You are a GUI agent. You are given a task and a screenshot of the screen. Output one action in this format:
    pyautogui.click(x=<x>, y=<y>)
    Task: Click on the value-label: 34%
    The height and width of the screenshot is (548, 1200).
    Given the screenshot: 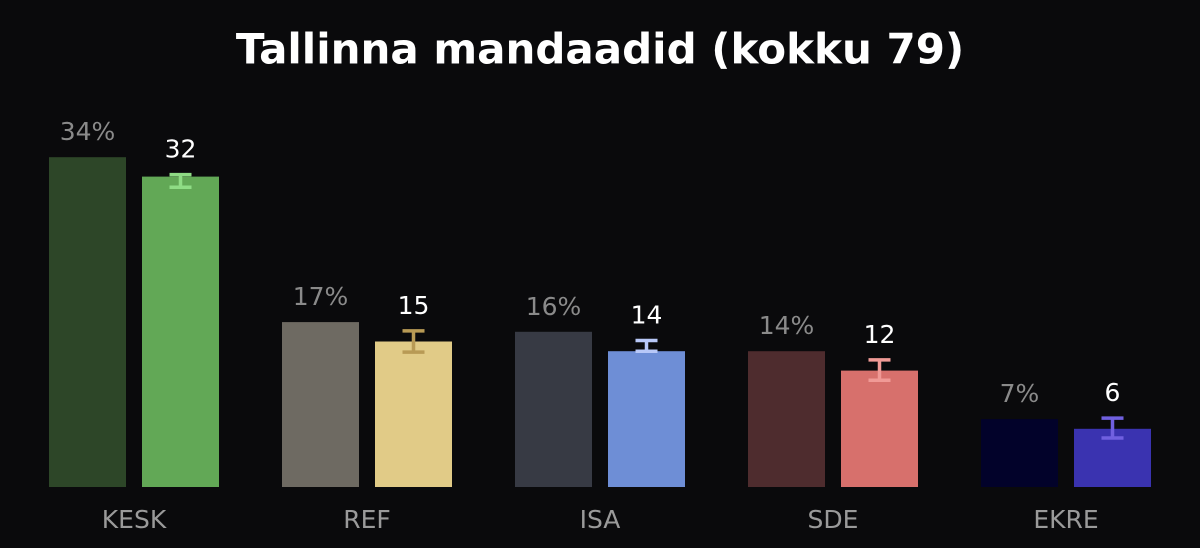 What is the action you would take?
    pyautogui.click(x=88, y=131)
    